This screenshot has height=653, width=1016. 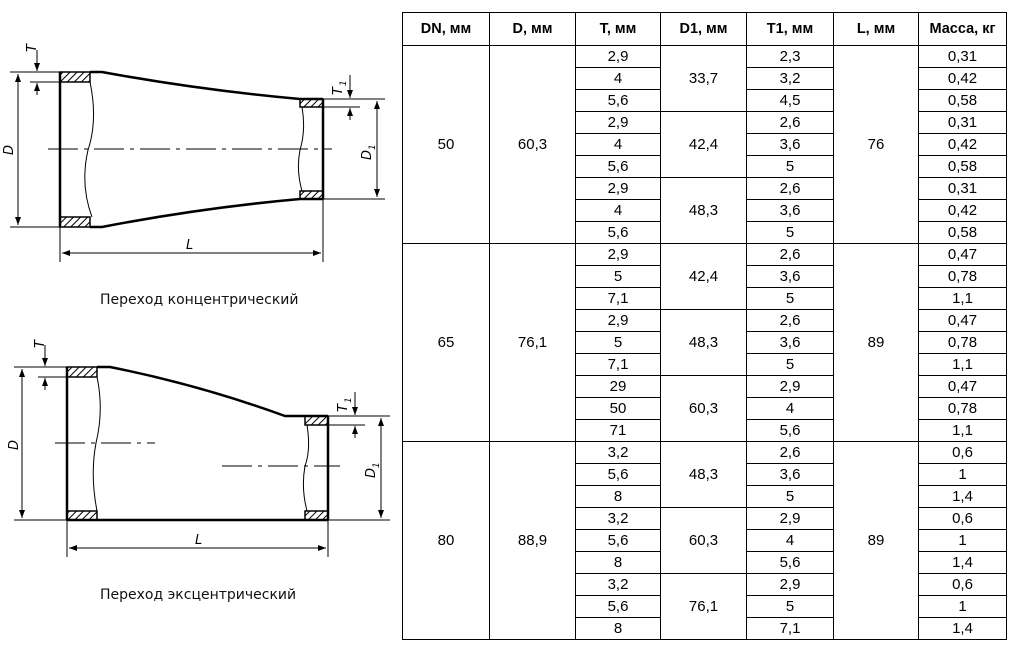 I want to click on table-row: 5 3,6 0,78, so click(x=705, y=342).